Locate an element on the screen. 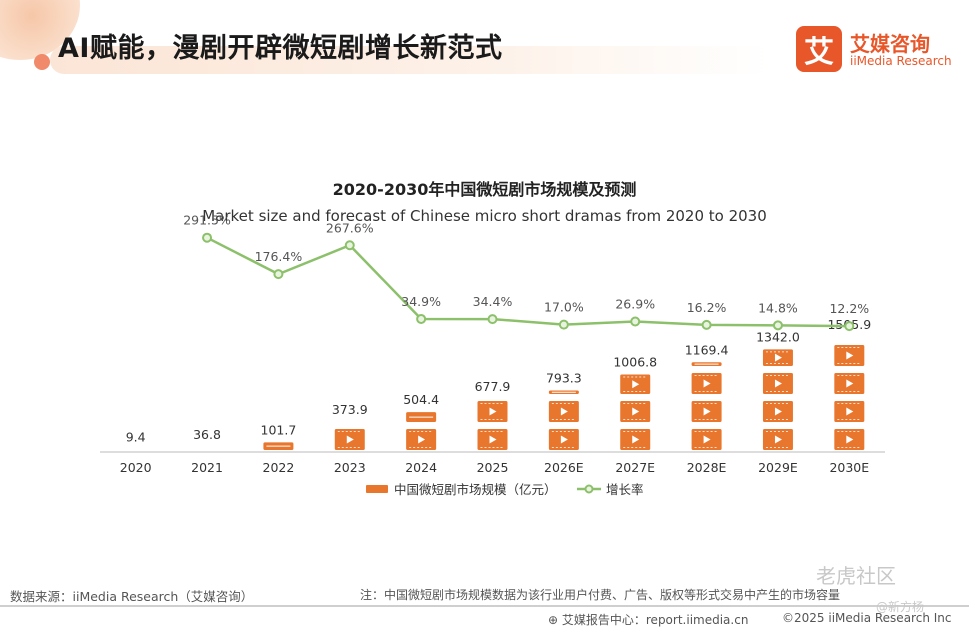  growth-rate-label: 26.9% is located at coordinates (635, 303).